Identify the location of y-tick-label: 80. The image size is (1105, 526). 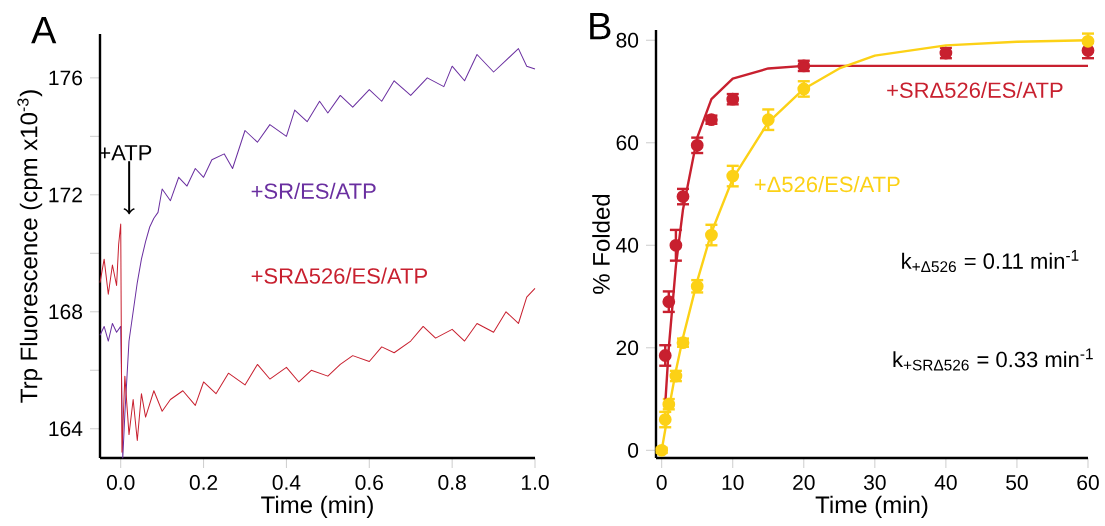
(627, 40).